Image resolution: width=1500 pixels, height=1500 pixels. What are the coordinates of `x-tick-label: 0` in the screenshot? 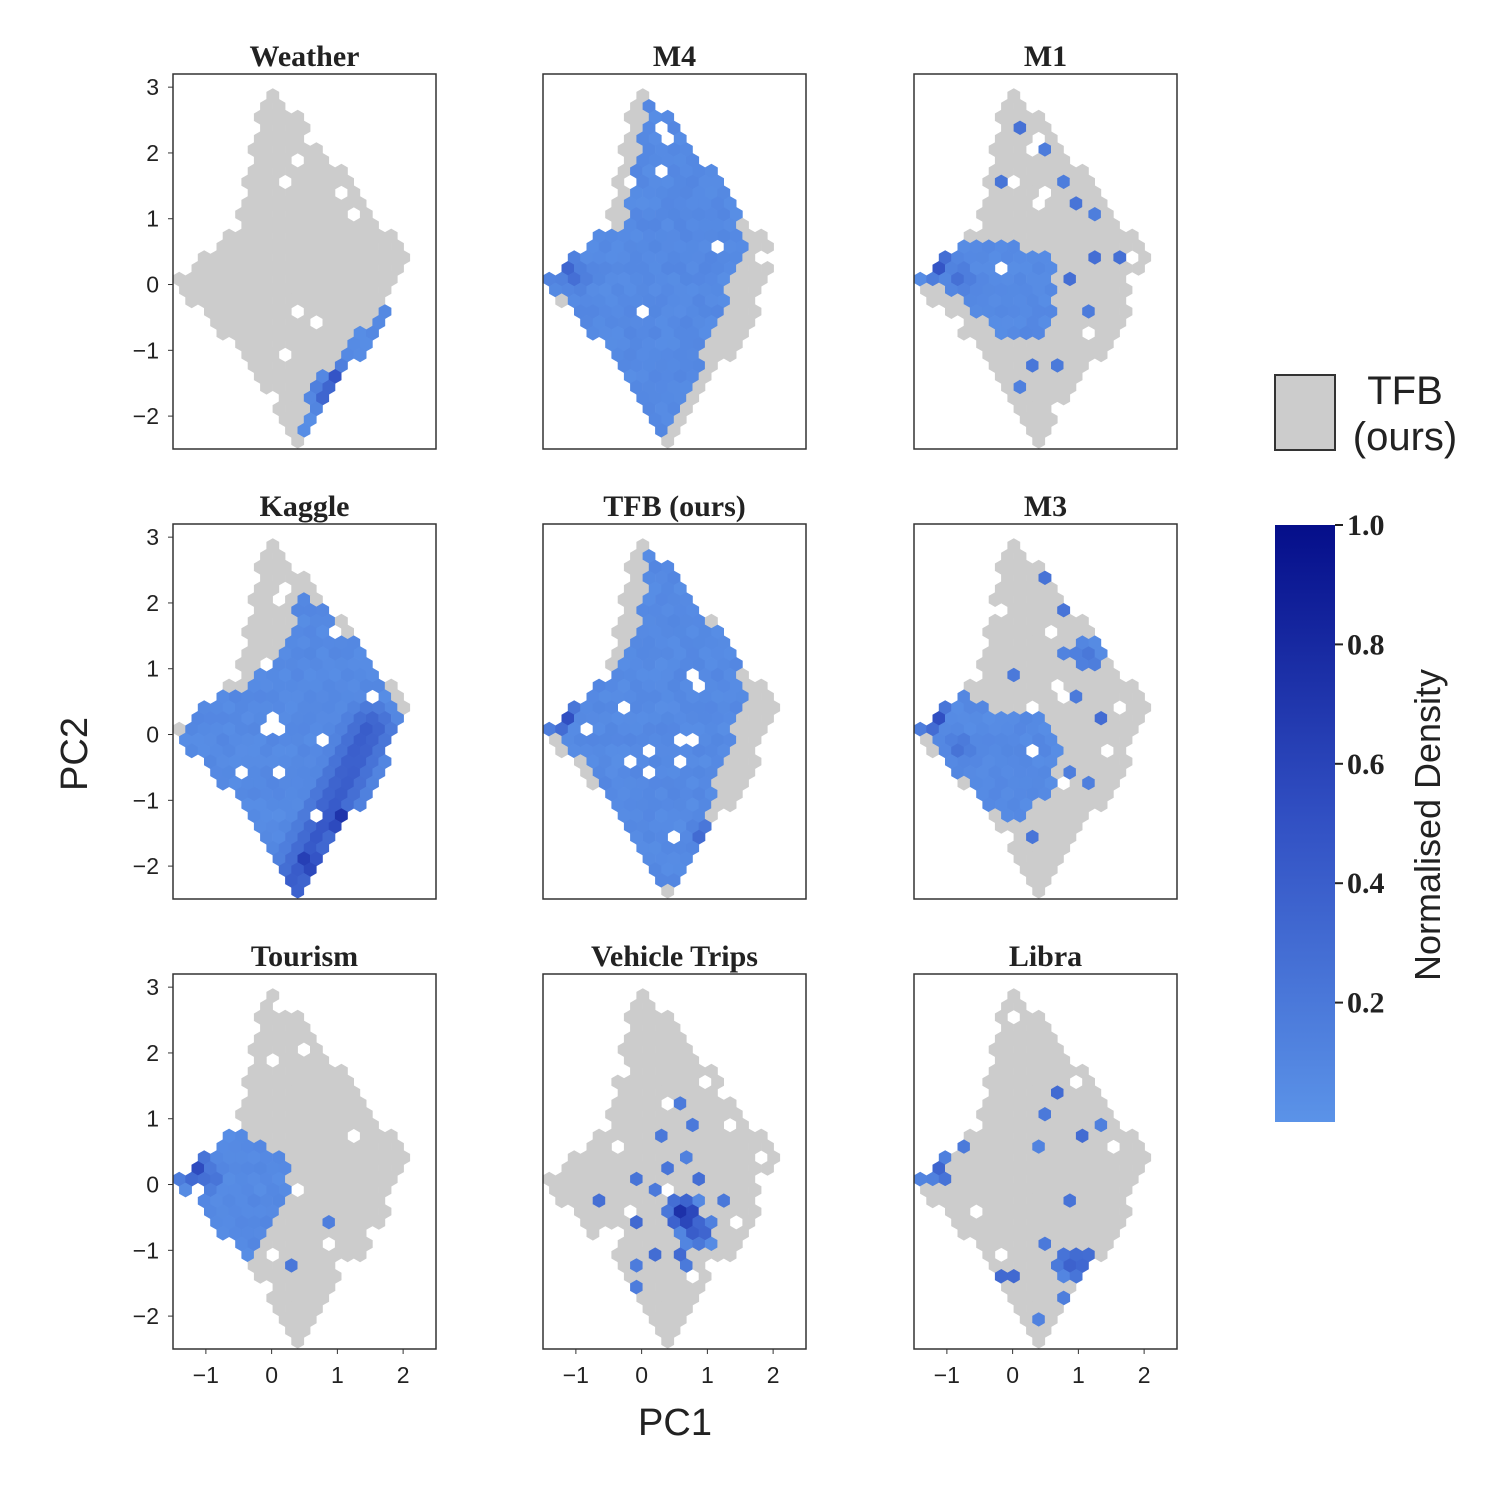 It's located at (1012, 1375).